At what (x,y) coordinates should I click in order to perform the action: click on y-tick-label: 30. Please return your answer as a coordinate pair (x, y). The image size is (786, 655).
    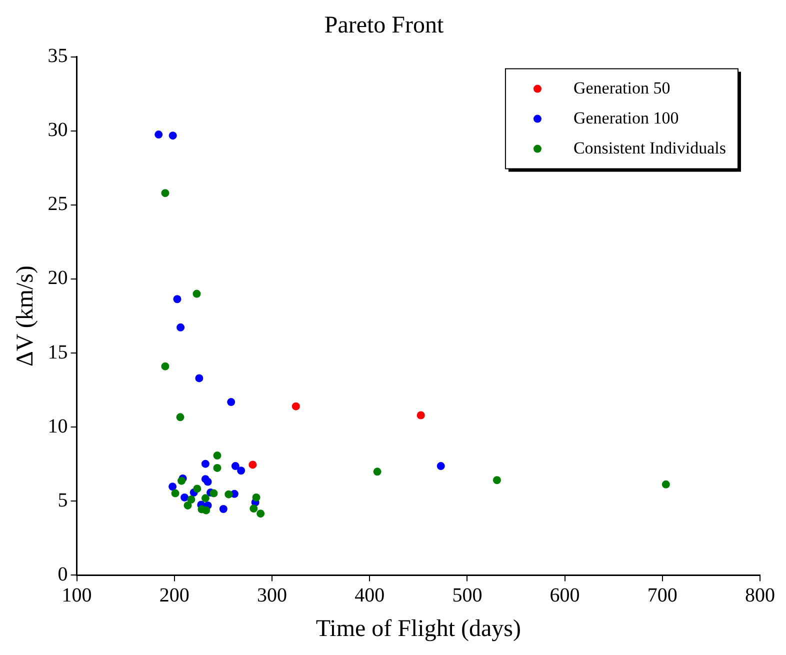
    Looking at the image, I should click on (58, 130).